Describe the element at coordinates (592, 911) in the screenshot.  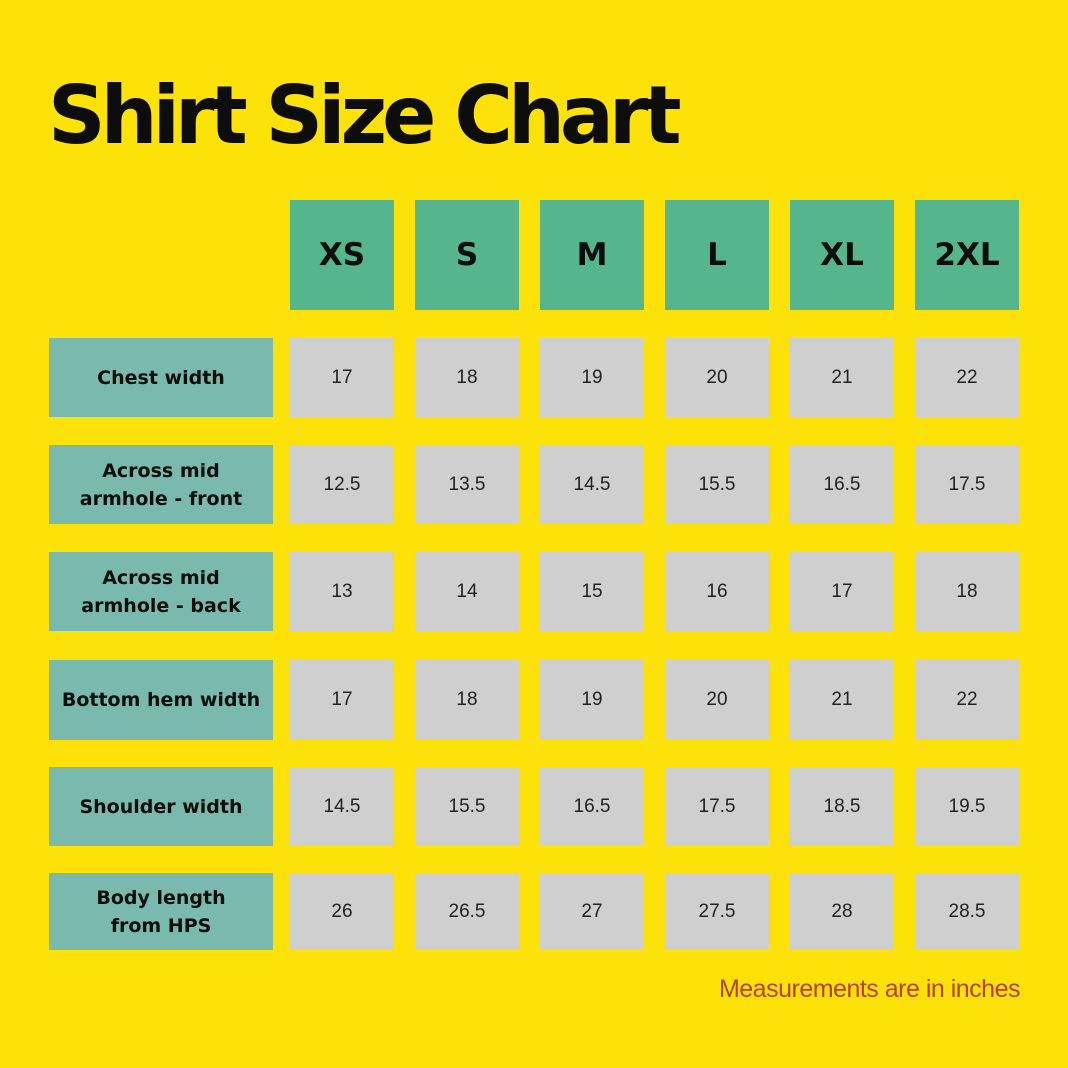
I see `measurement-cell: 27` at that location.